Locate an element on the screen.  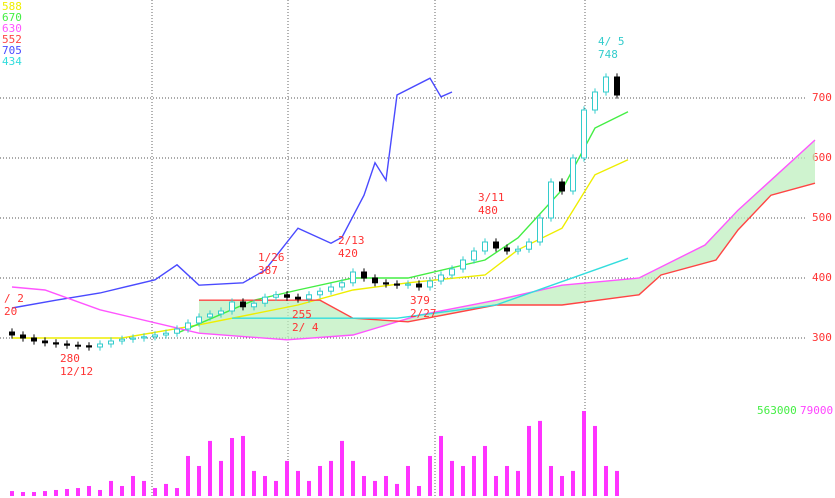
y-tick-label: 500 is located at coordinates (822, 217).